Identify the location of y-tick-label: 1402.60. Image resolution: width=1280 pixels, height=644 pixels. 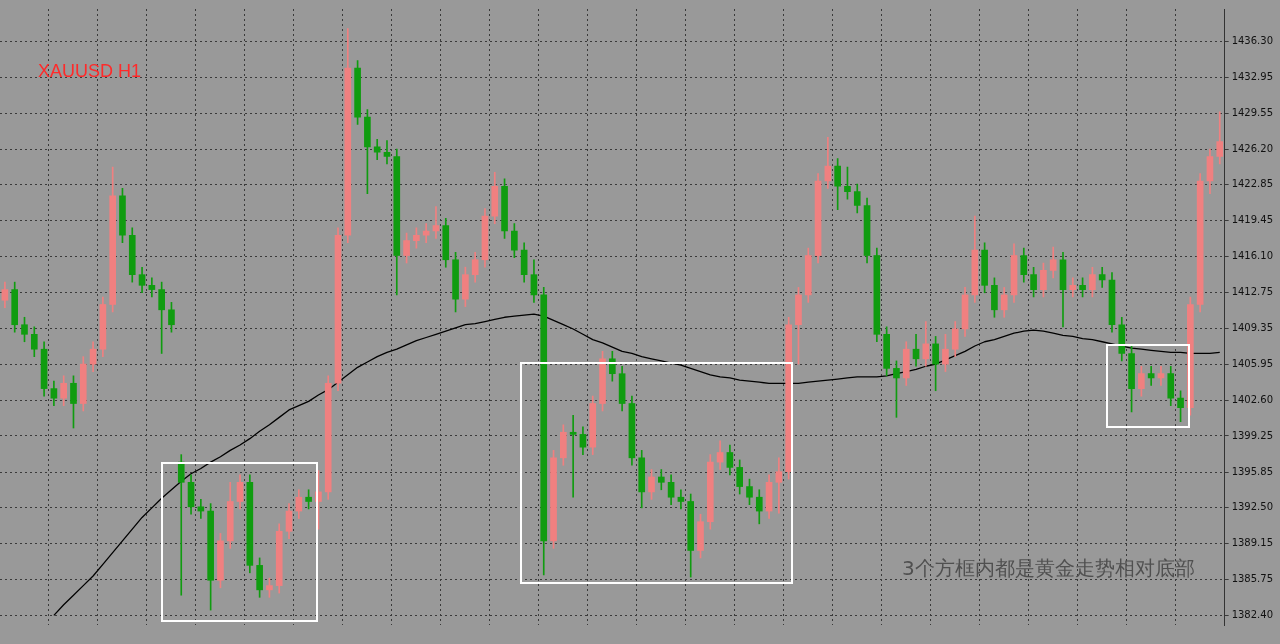
(1252, 399).